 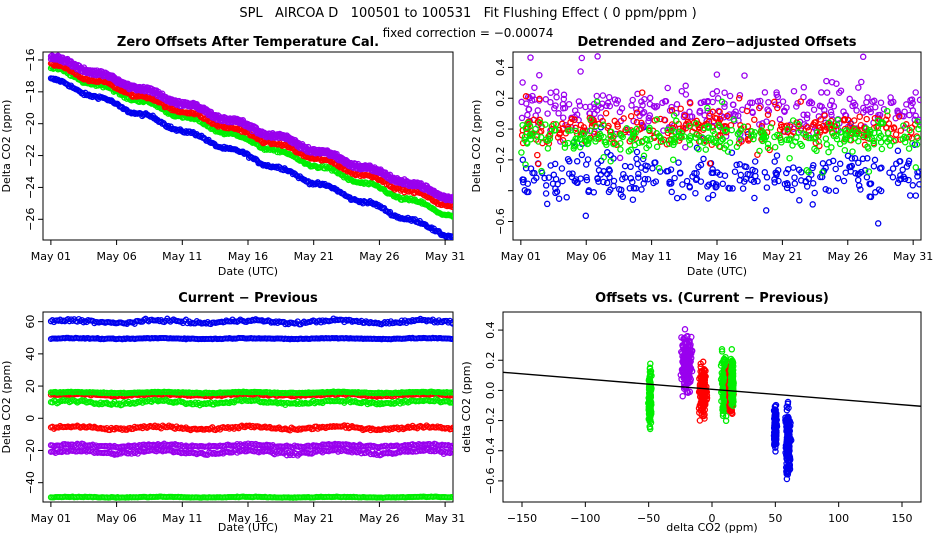 I want to click on x-tick-label: May 01, so click(x=51, y=518).